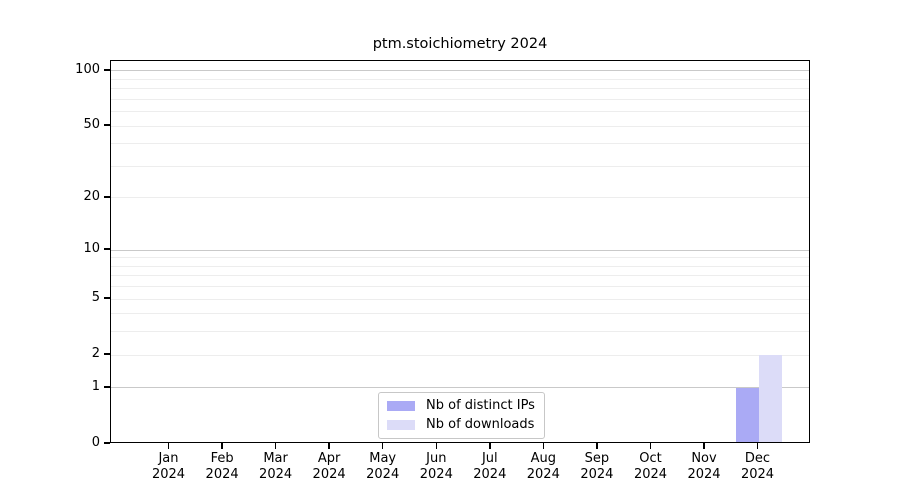  I want to click on y-tick-label: 5, so click(95, 298).